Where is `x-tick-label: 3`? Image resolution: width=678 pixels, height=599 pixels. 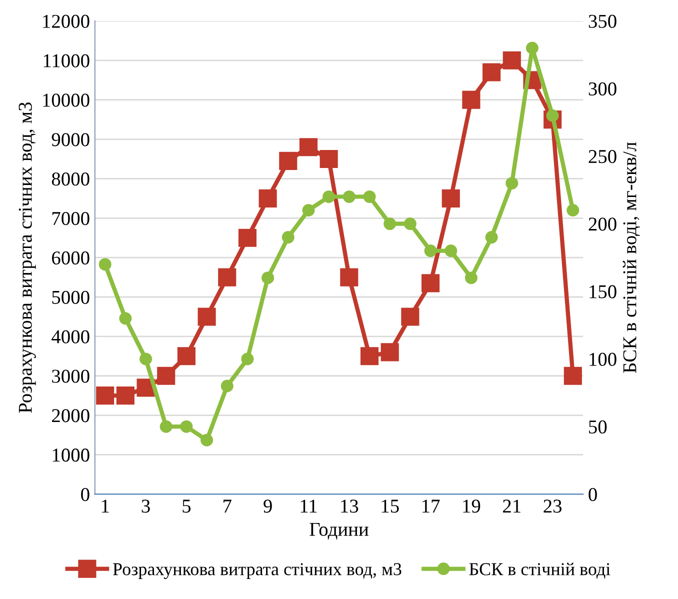 x-tick-label: 3 is located at coordinates (146, 506).